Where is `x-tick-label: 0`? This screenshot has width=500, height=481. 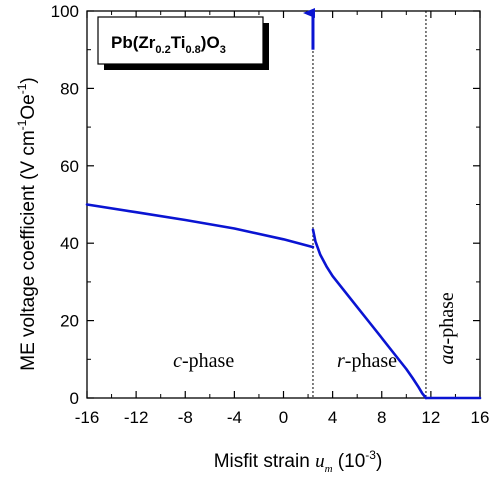 x-tick-label: 0 is located at coordinates (283, 417).